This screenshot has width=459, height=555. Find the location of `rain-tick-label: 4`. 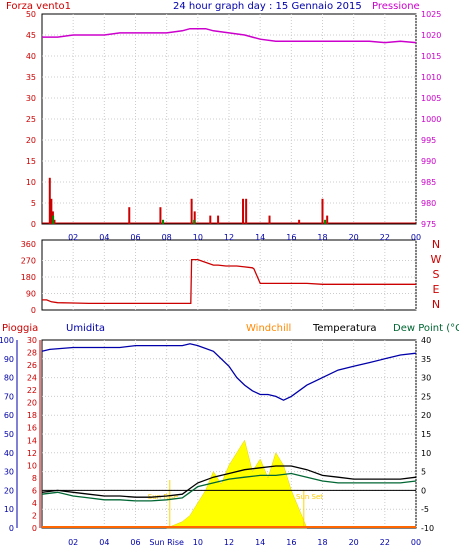

rain-tick-label: 4 is located at coordinates (34, 503).